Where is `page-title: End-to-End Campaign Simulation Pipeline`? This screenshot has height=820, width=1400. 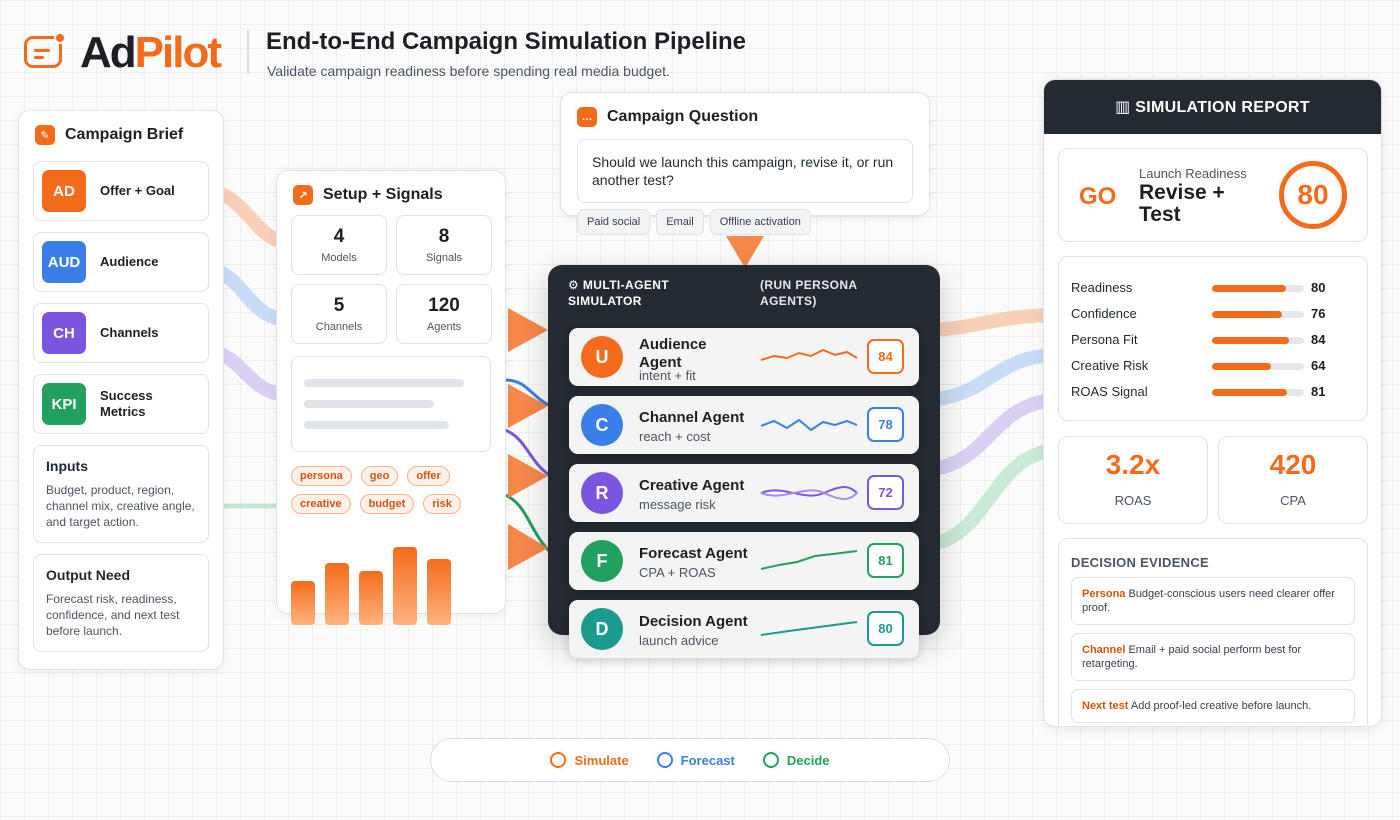 page-title: End-to-End Campaign Simulation Pipeline is located at coordinates (506, 41).